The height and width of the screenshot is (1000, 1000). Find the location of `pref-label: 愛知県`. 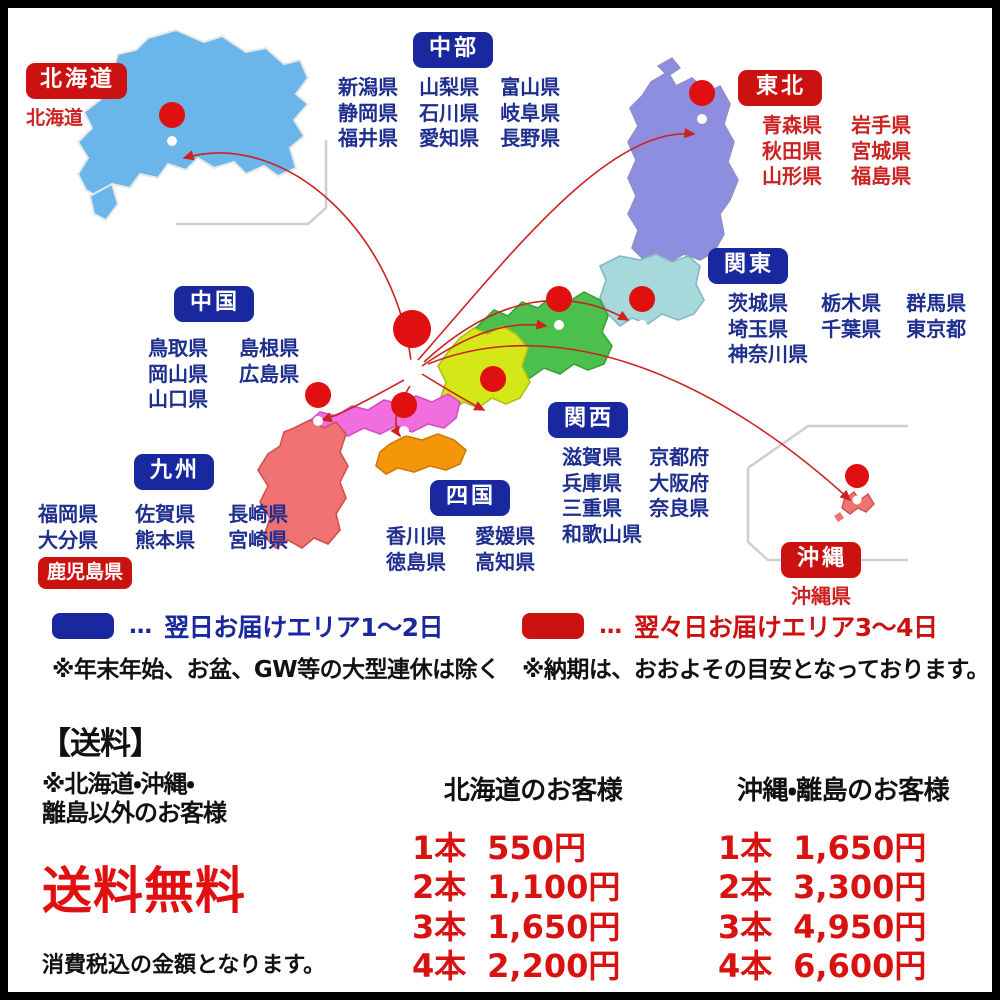

pref-label: 愛知県 is located at coordinates (449, 138).